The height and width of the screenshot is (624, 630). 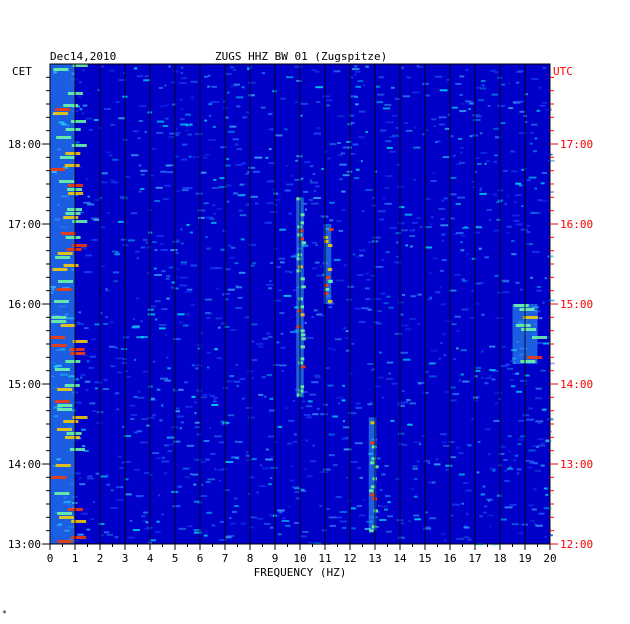 What do you see at coordinates (301, 56) in the screenshot?
I see `chart-title: ZUGS HHZ BW 01 (Zugspitze)` at bounding box center [301, 56].